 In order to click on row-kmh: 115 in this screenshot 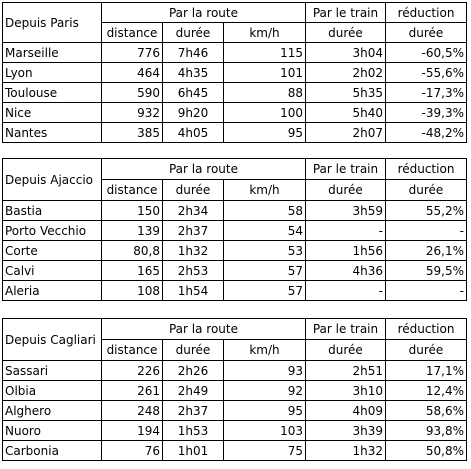, I will do `click(264, 52)`.